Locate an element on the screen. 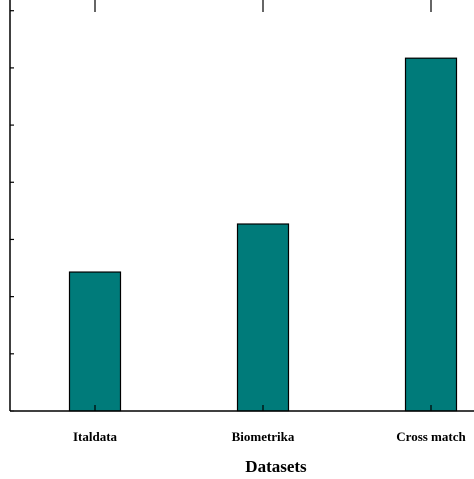 The height and width of the screenshot is (479, 474). bar-biometrika is located at coordinates (263, 317).